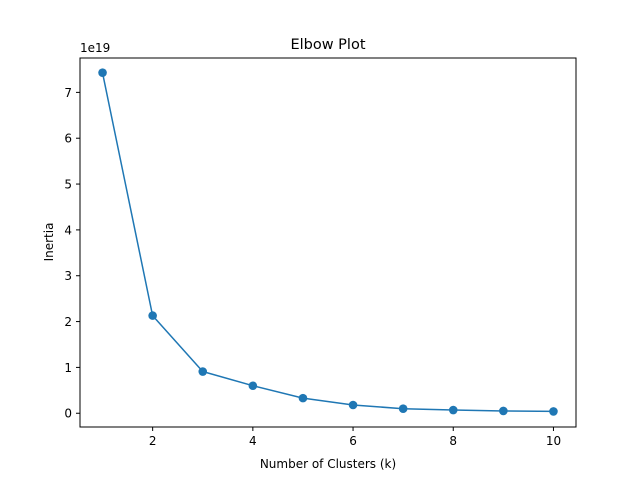 This screenshot has height=480, width=640. I want to click on chart-title: Elbow Plot, so click(327, 45).